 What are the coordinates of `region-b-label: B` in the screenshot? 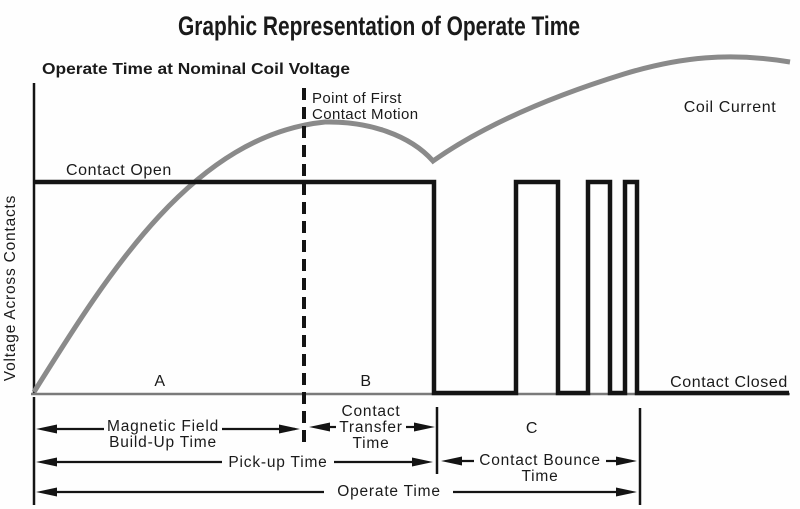 It's located at (365, 381).